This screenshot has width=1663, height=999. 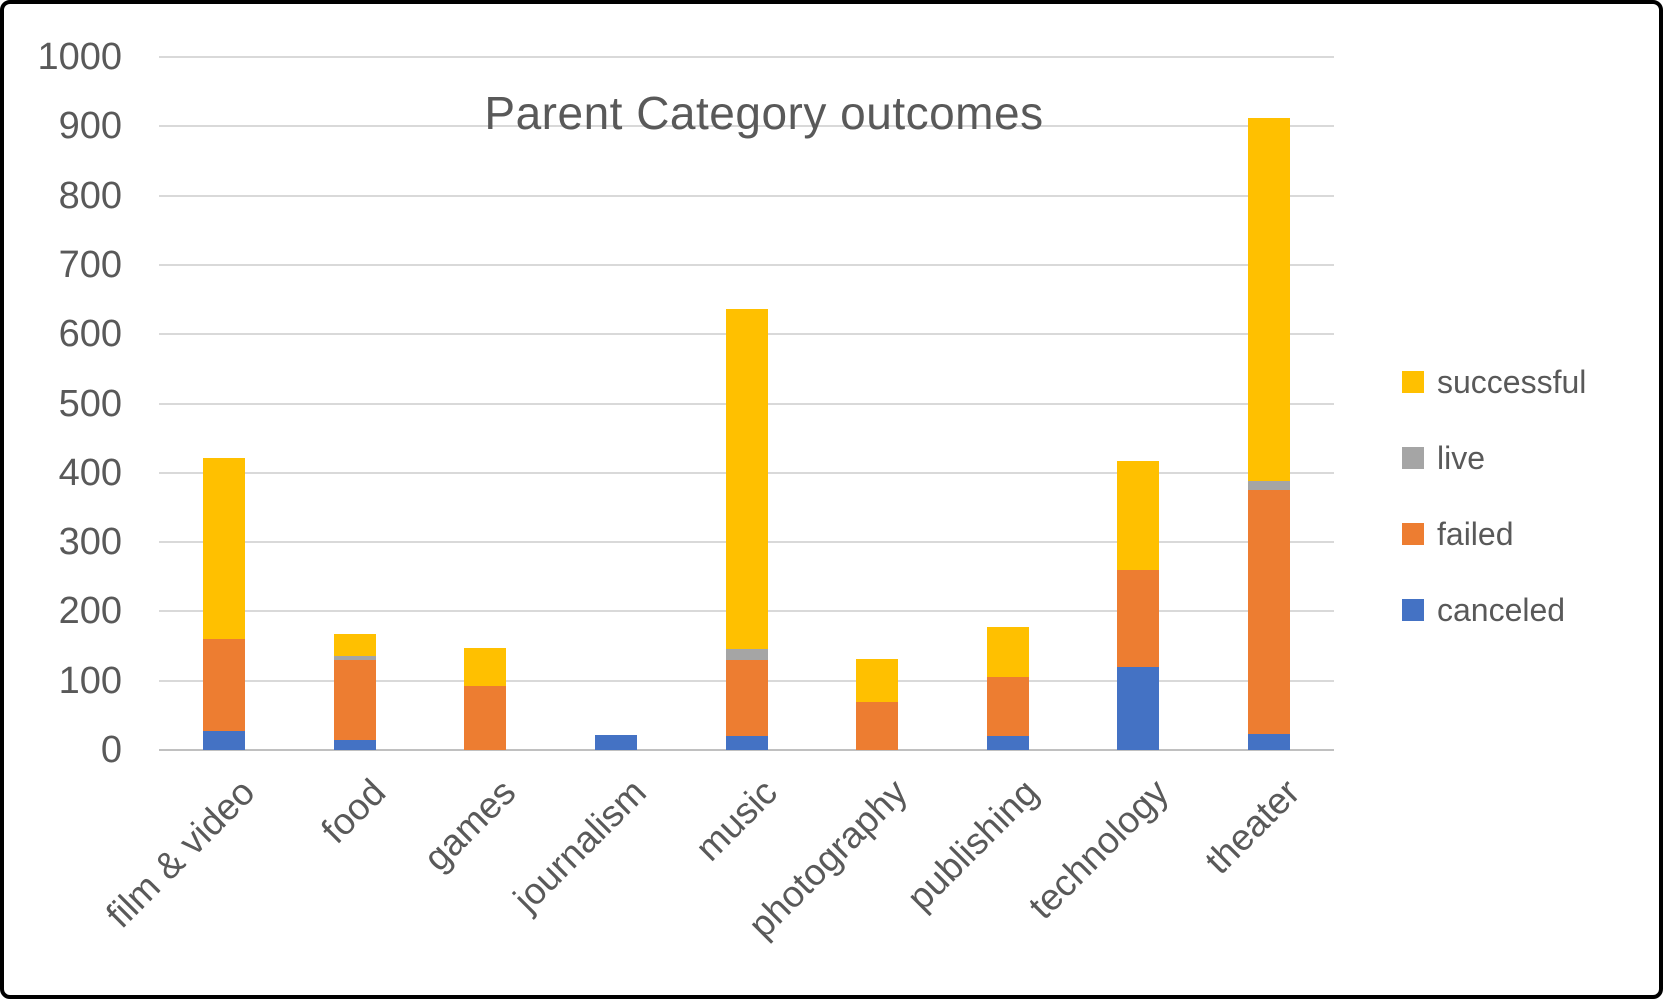 What do you see at coordinates (1501, 610) in the screenshot?
I see `legend-label-canceled: canceled` at bounding box center [1501, 610].